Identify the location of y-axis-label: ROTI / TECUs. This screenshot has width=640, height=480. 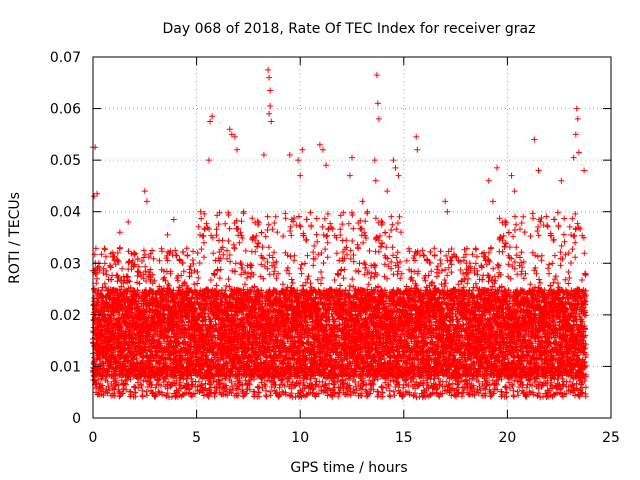
(15, 238).